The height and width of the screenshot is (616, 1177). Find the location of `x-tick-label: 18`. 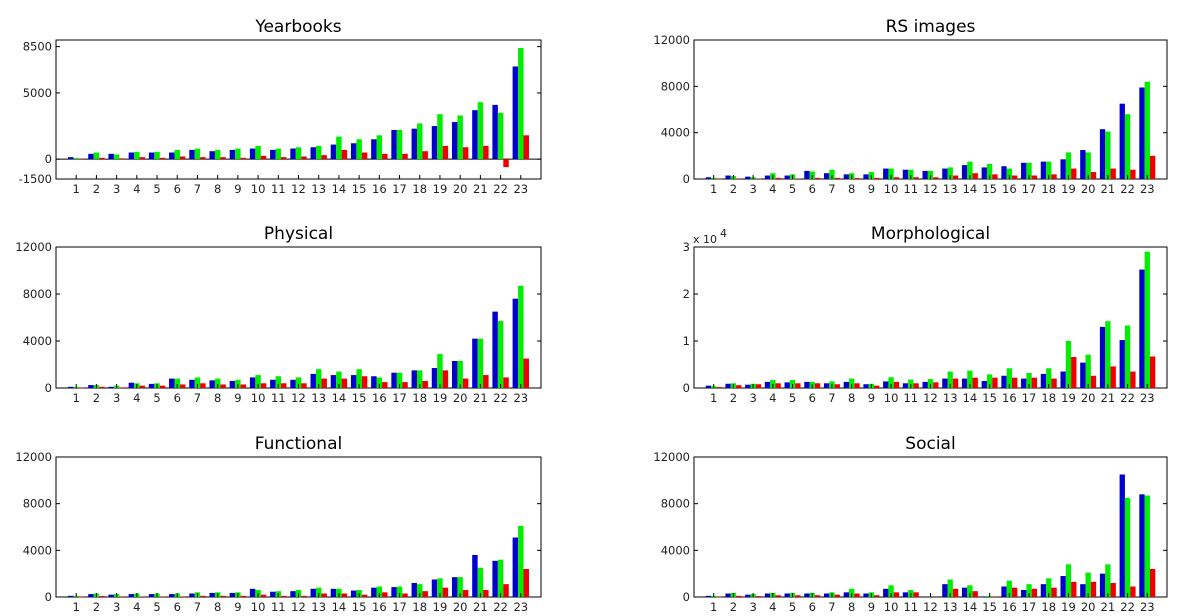

x-tick-label: 18 is located at coordinates (1048, 607).